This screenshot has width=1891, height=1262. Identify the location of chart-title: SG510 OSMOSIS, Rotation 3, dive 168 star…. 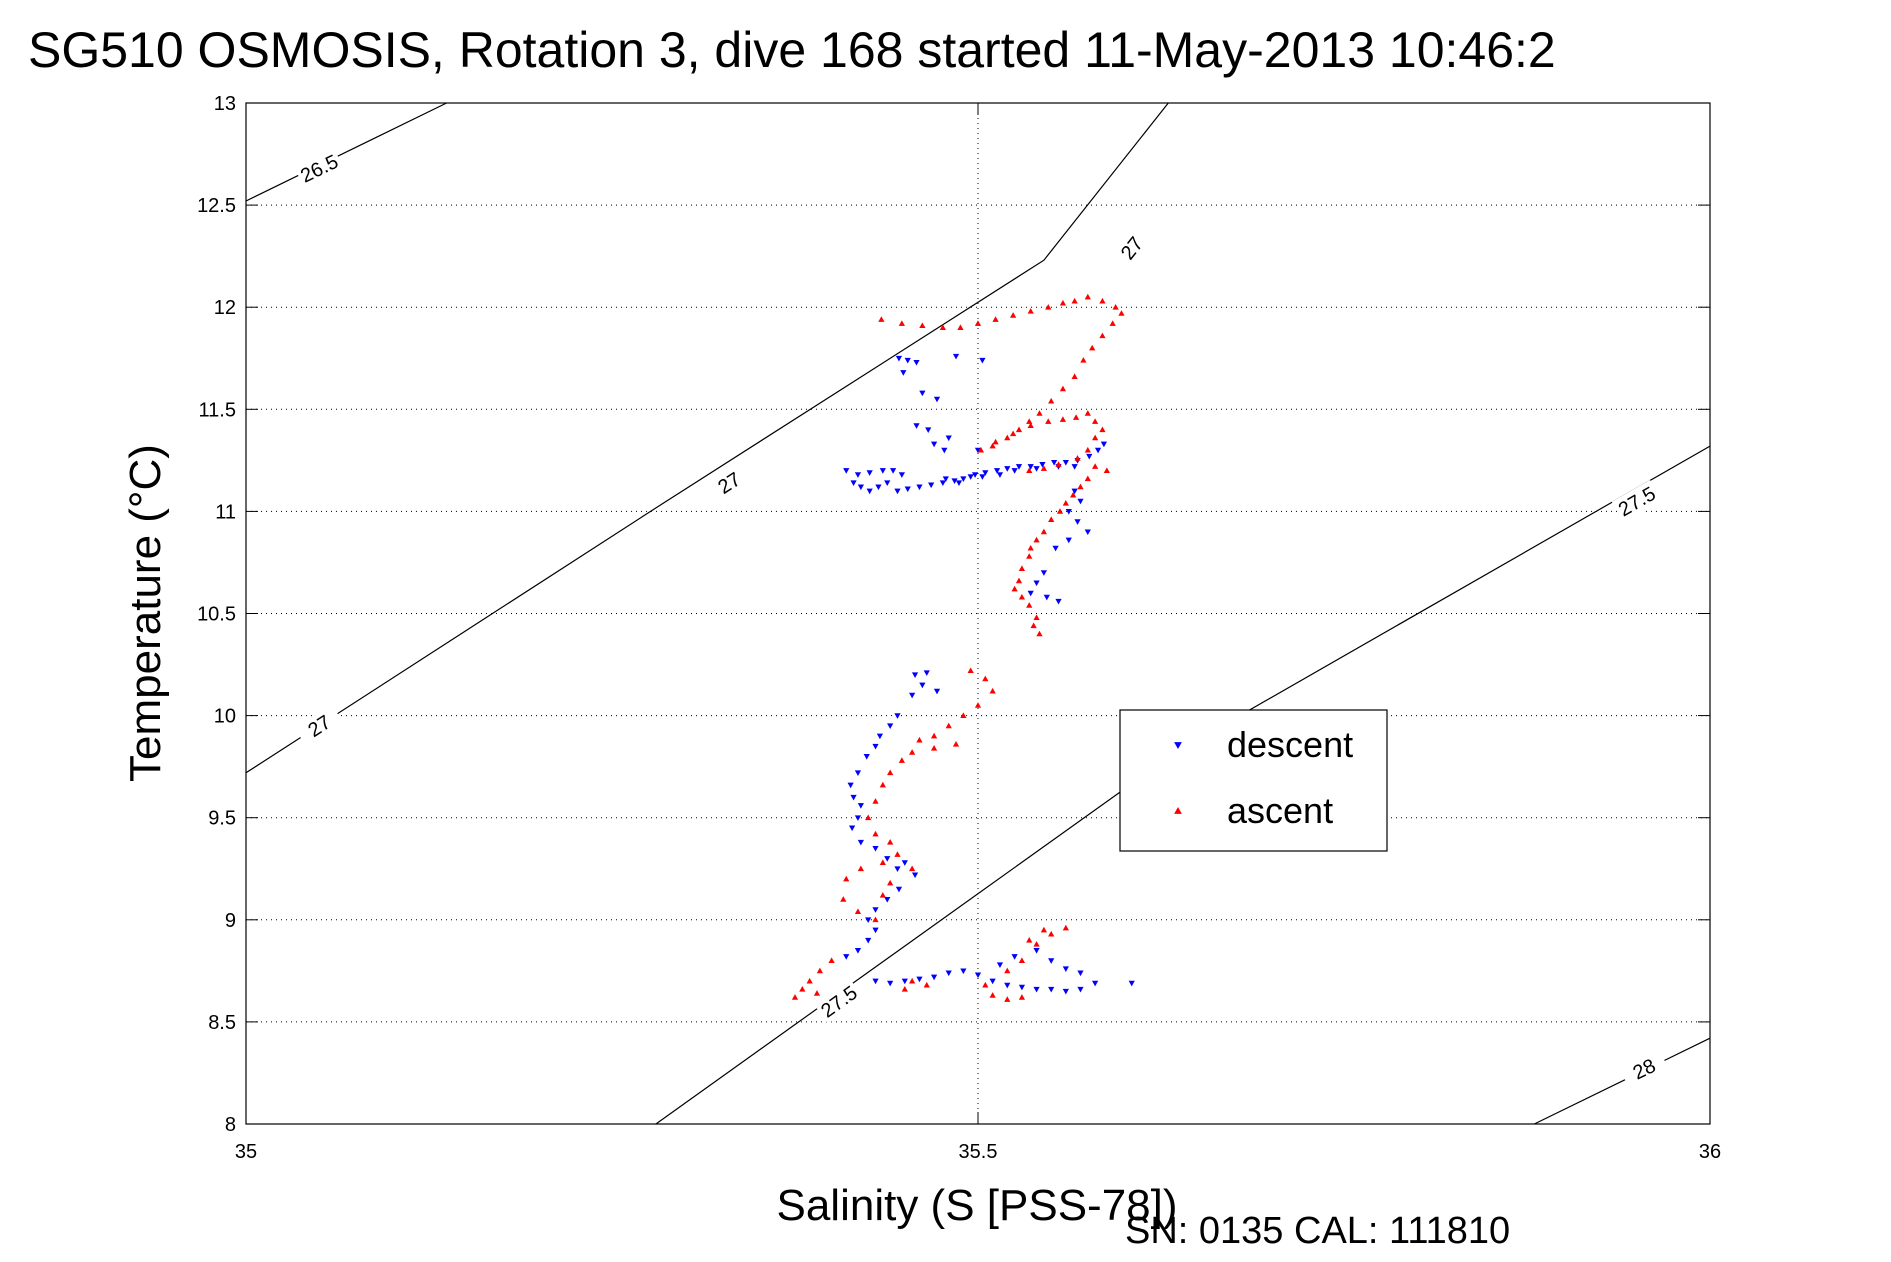
(792, 50).